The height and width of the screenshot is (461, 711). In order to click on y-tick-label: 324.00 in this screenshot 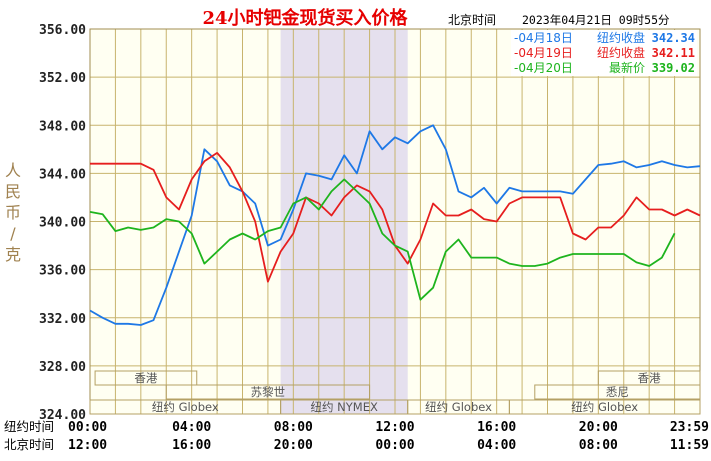, I will do `click(62, 415)`.